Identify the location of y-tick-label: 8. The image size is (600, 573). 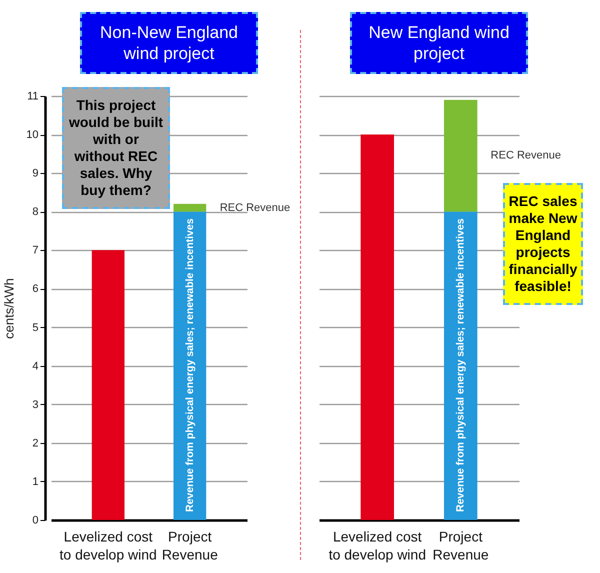
(35, 212).